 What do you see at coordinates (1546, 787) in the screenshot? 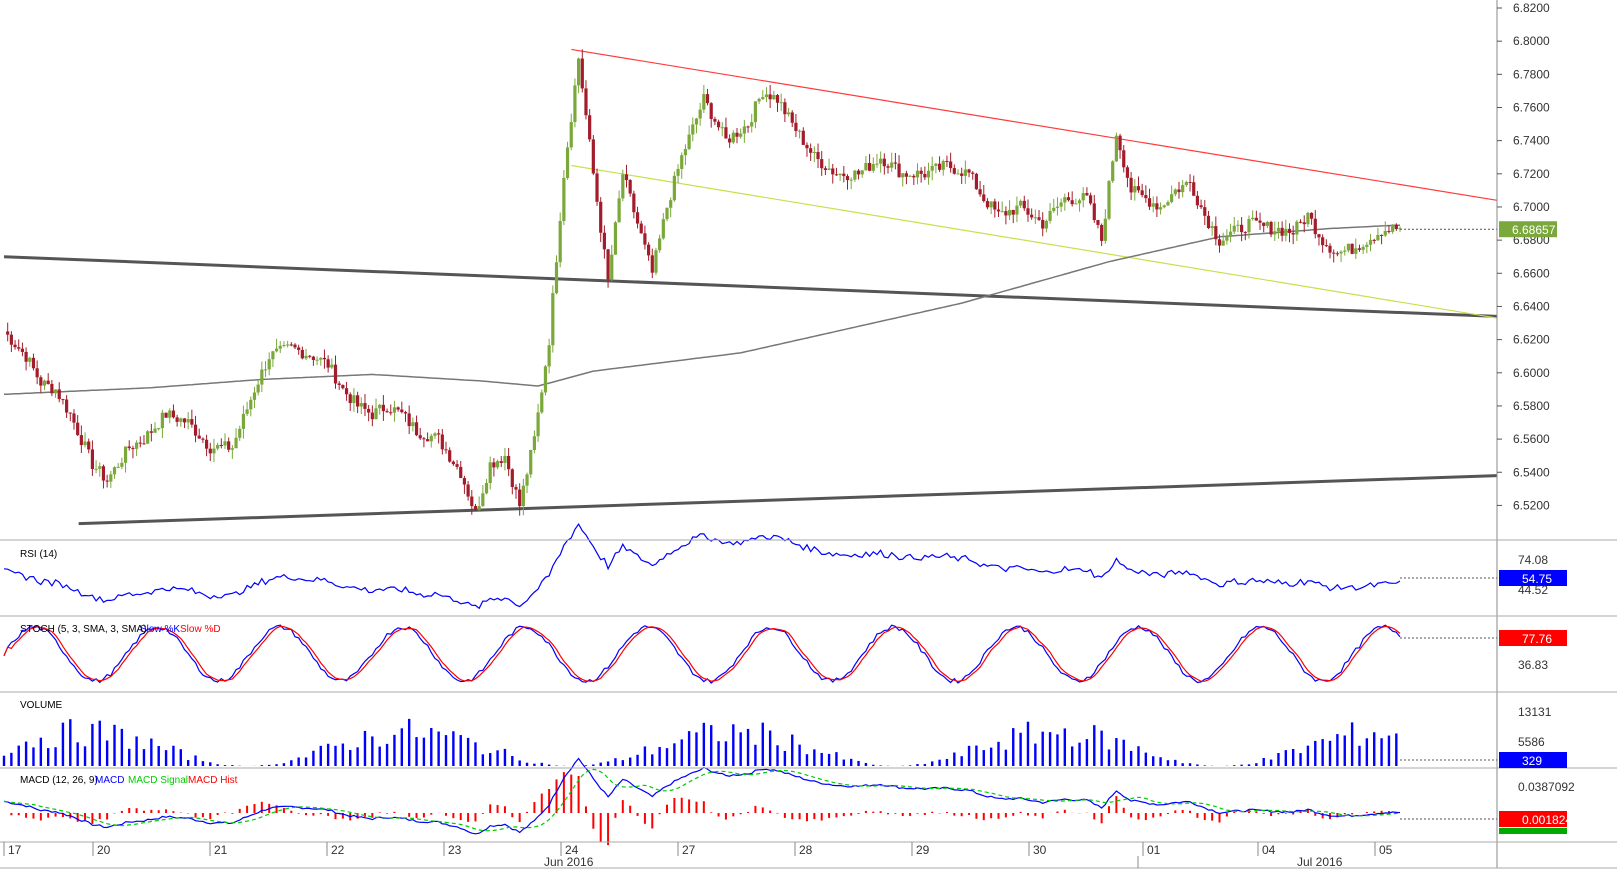
I see `indicator-tick-label: 0.0387092` at bounding box center [1546, 787].